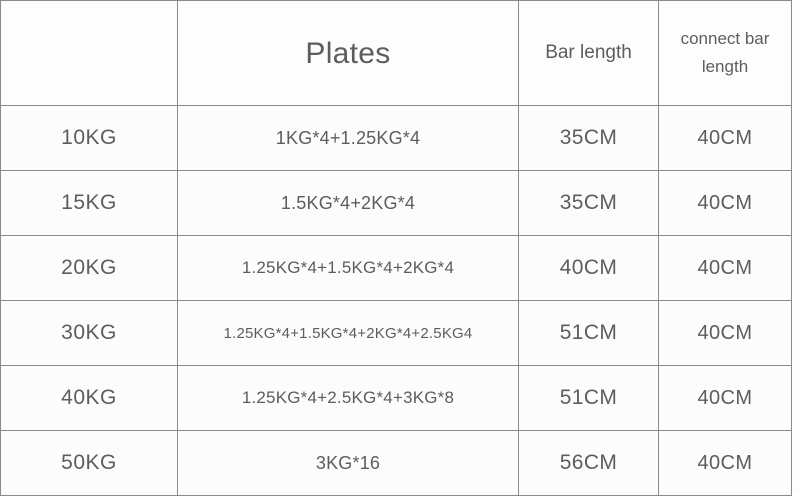  I want to click on cell-weight: 20KG, so click(89, 268).